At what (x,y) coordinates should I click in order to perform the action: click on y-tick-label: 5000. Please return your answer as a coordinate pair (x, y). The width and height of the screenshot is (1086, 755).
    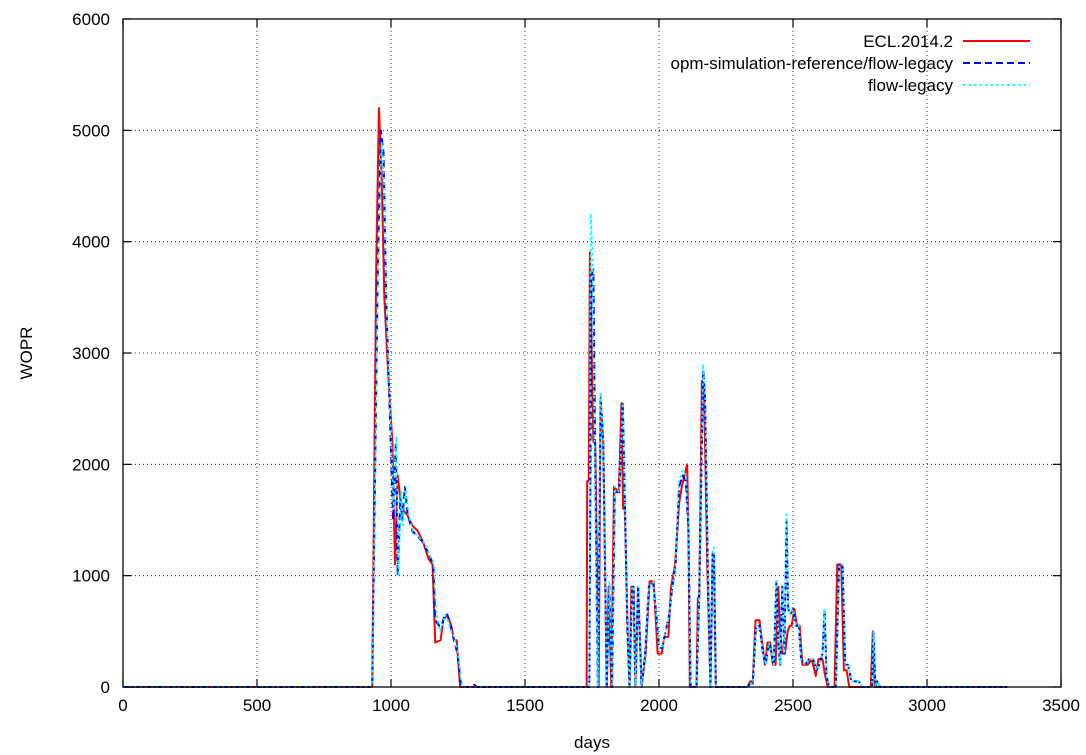
    Looking at the image, I should click on (91, 130).